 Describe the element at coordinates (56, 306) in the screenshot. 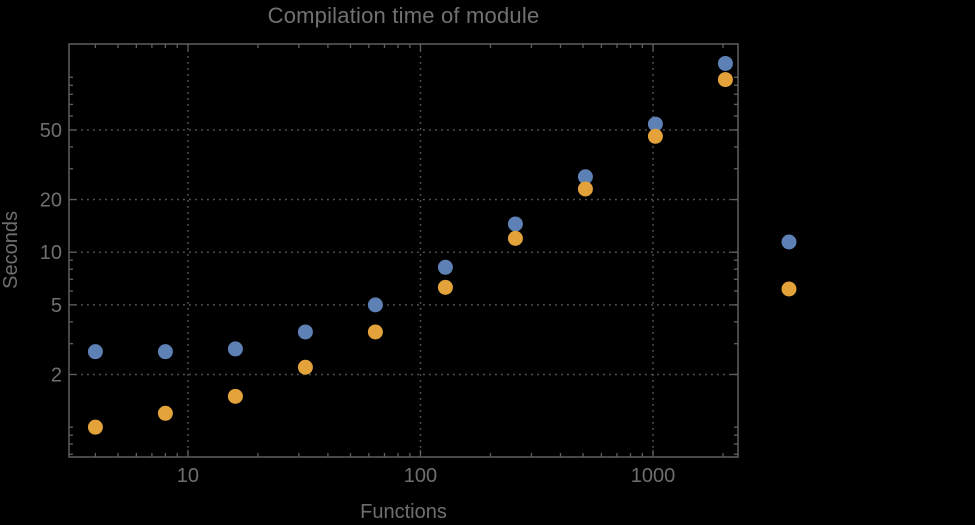

I see `y-tick-label: 5` at that location.